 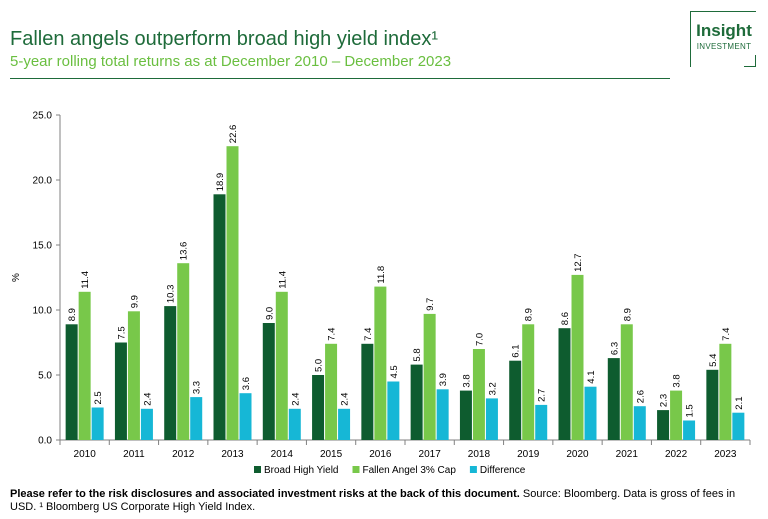 What do you see at coordinates (331, 454) in the screenshot?
I see `x-tick-label: 2015` at bounding box center [331, 454].